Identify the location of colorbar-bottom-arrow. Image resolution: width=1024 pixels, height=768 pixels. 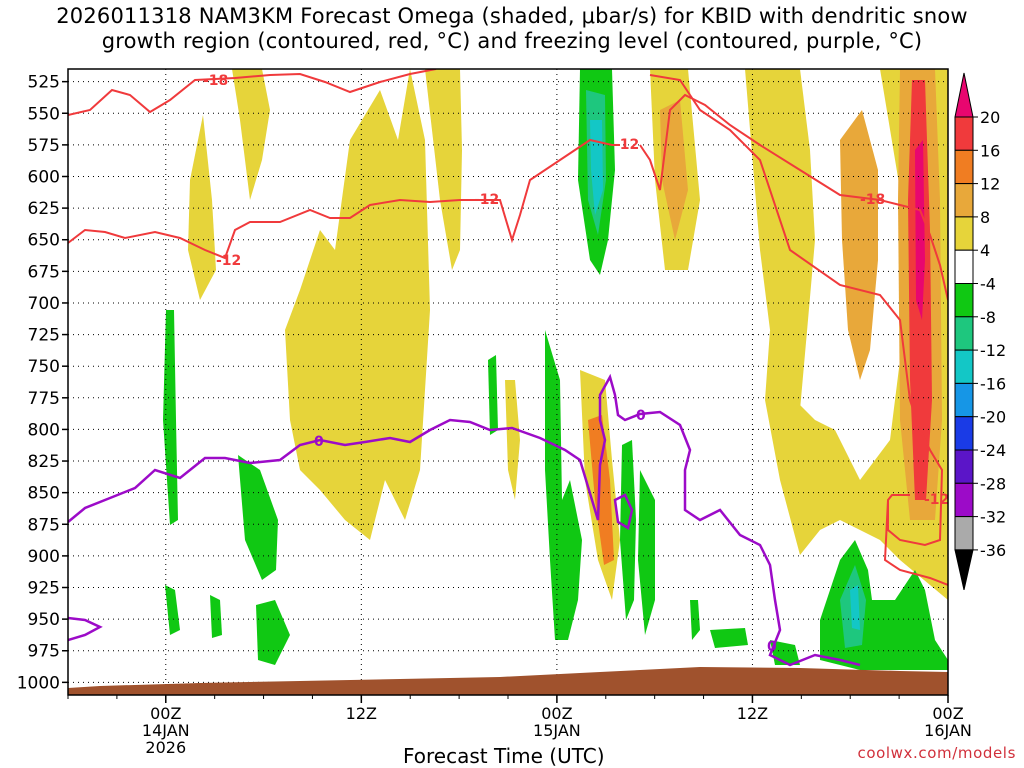
(964, 570).